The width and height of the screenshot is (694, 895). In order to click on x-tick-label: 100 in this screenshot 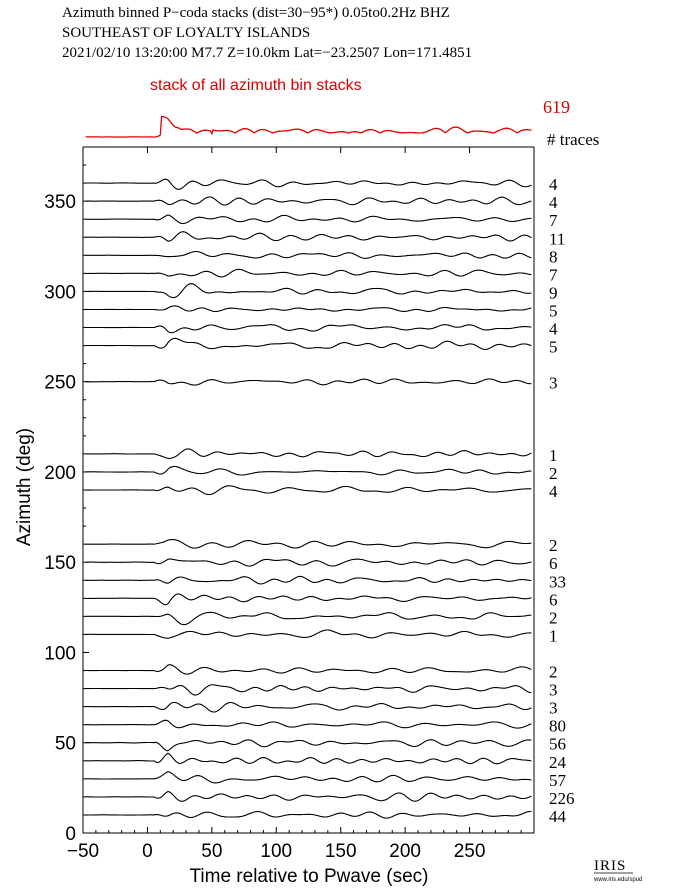, I will do `click(276, 851)`.